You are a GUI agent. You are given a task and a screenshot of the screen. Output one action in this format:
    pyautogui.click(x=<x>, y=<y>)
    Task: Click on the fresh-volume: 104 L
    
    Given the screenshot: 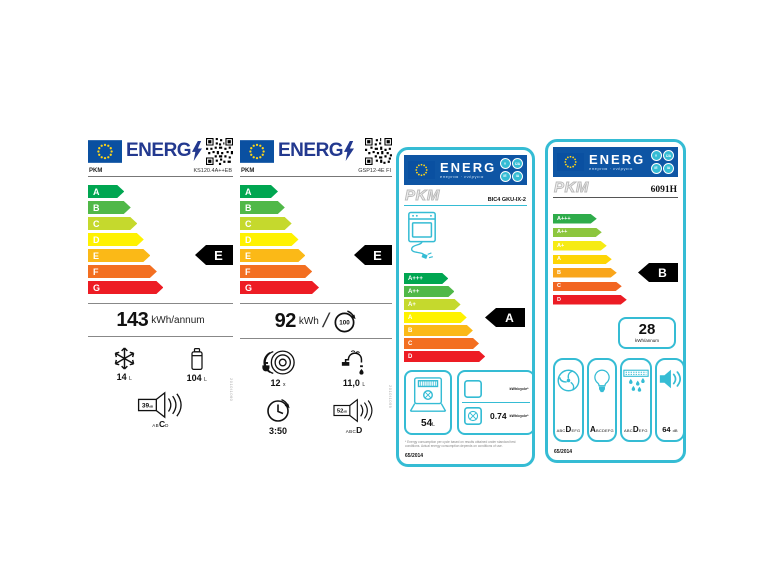 What is the action you would take?
    pyautogui.click(x=196, y=378)
    